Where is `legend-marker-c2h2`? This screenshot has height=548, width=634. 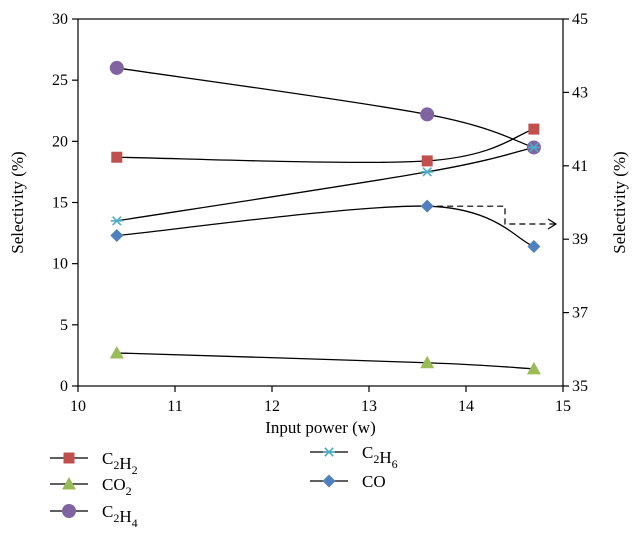
legend-marker-c2h2 is located at coordinates (69, 458).